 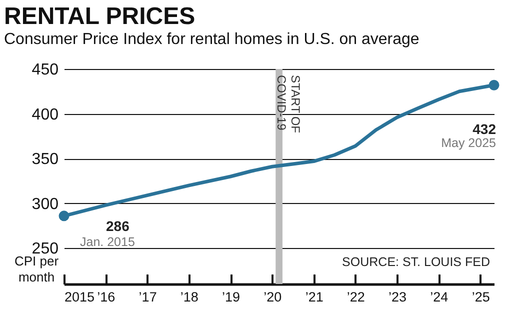 I want to click on x-tick-label: ’22, so click(x=355, y=297).